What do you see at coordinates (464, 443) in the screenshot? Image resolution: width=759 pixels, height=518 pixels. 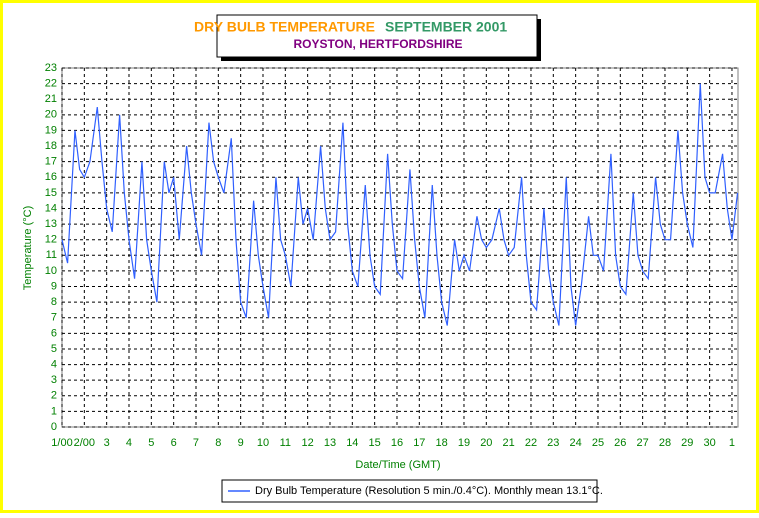 I see `x-tick-label: 19` at bounding box center [464, 443].